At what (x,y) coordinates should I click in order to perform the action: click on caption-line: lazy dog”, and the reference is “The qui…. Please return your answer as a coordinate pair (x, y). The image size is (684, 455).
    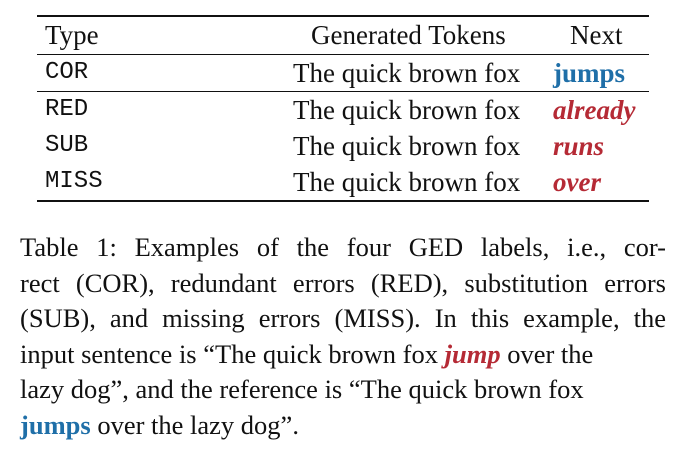
    Looking at the image, I should click on (302, 389).